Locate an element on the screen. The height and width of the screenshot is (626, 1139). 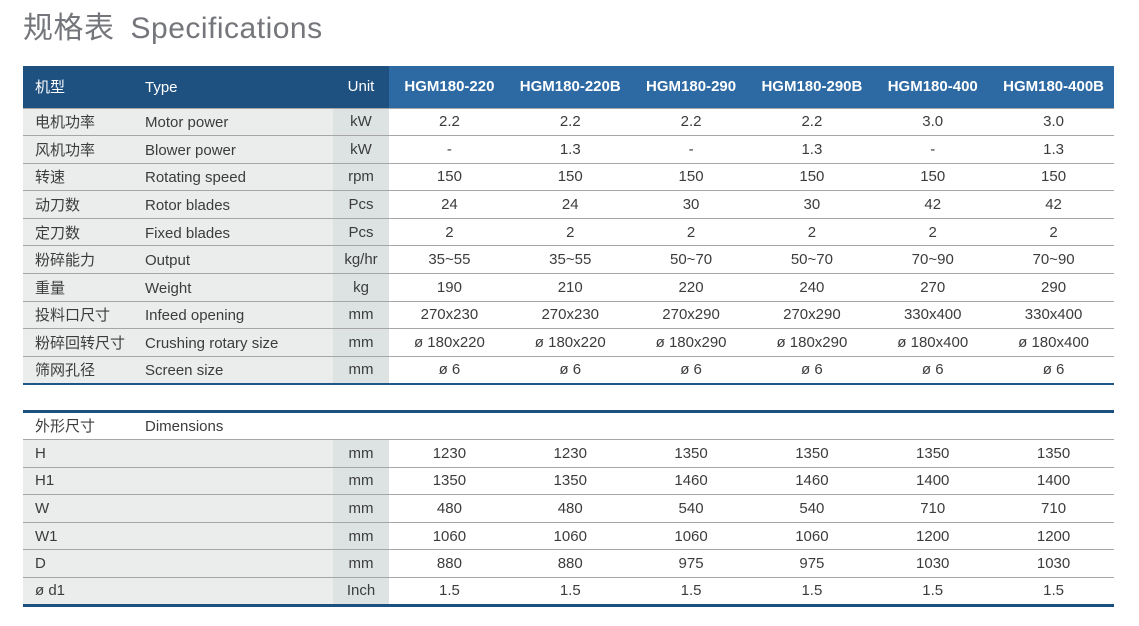
row-value: 270x230 is located at coordinates (570, 314).